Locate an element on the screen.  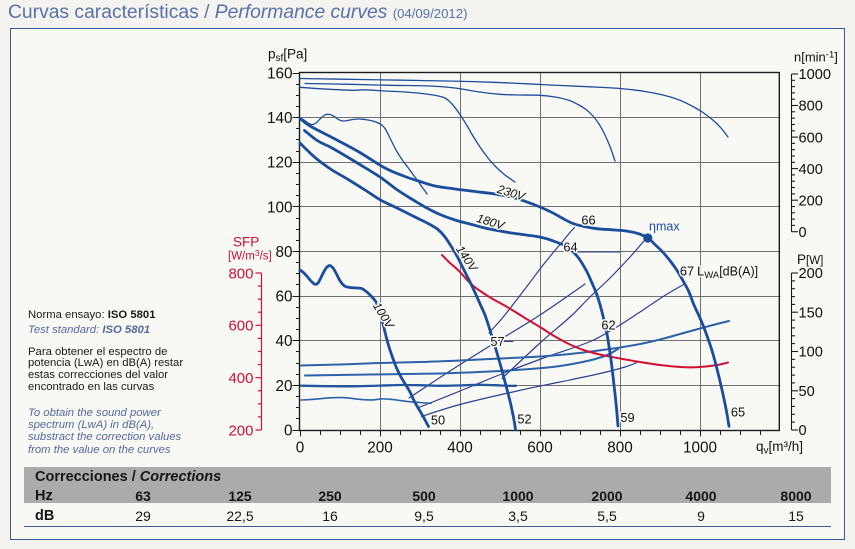
svg-text: P[W] is located at coordinates (810, 259).